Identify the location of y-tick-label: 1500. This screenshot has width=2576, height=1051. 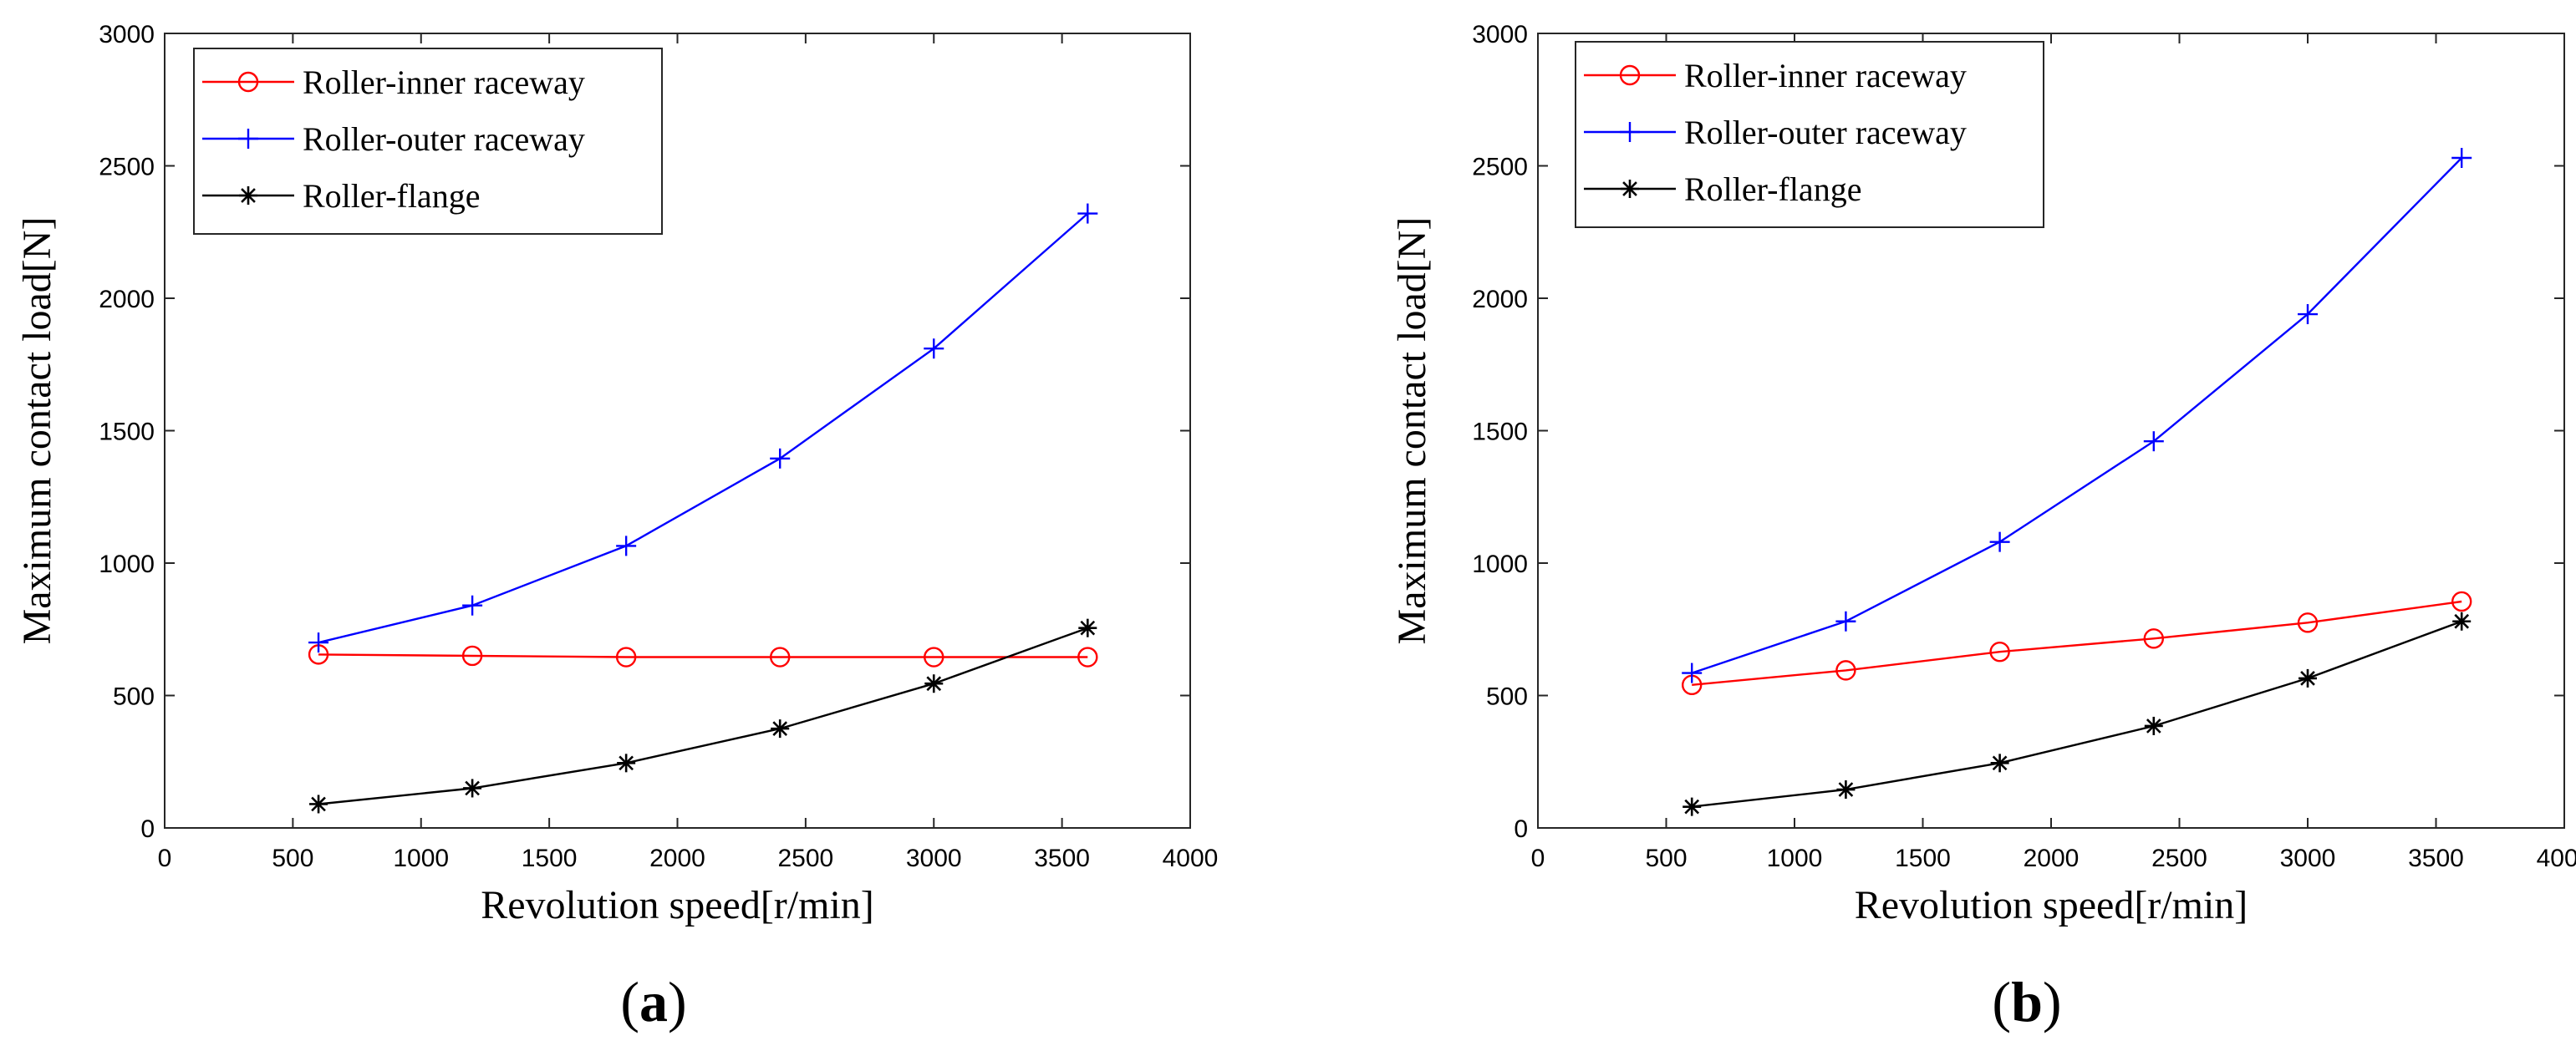
(1500, 432).